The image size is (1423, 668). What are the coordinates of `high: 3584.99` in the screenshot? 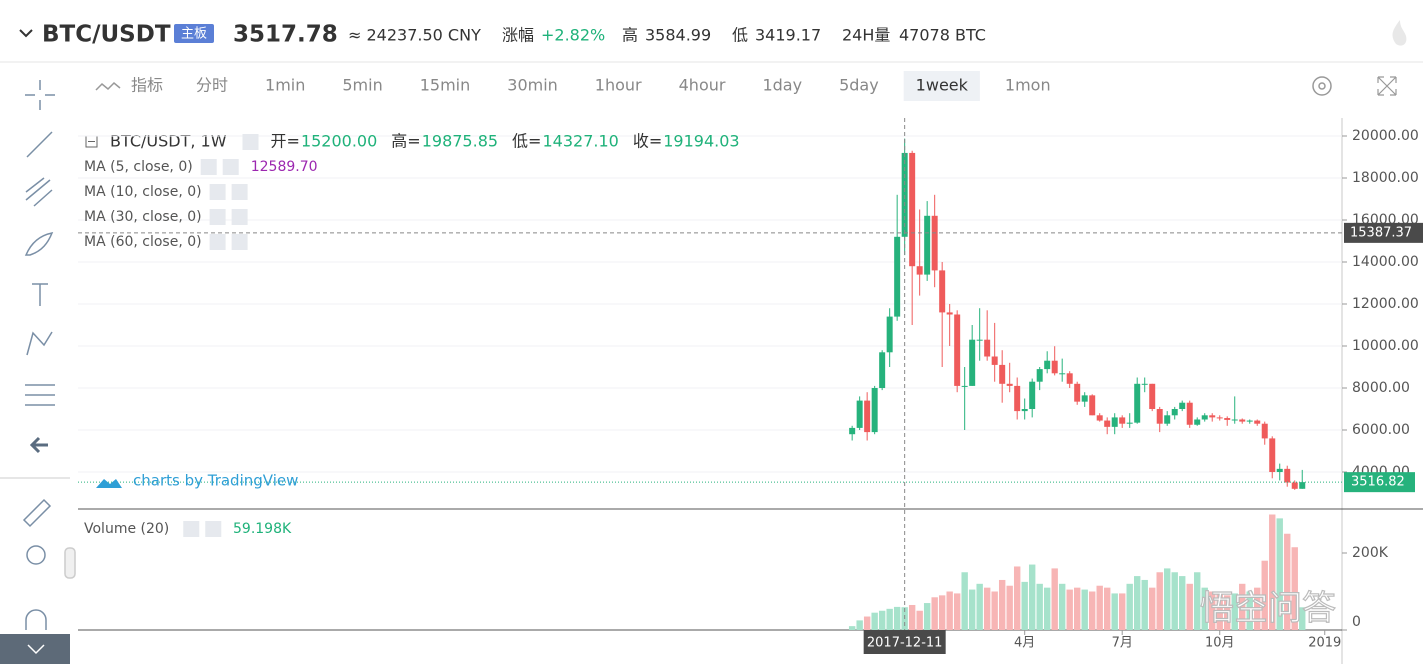 It's located at (678, 35).